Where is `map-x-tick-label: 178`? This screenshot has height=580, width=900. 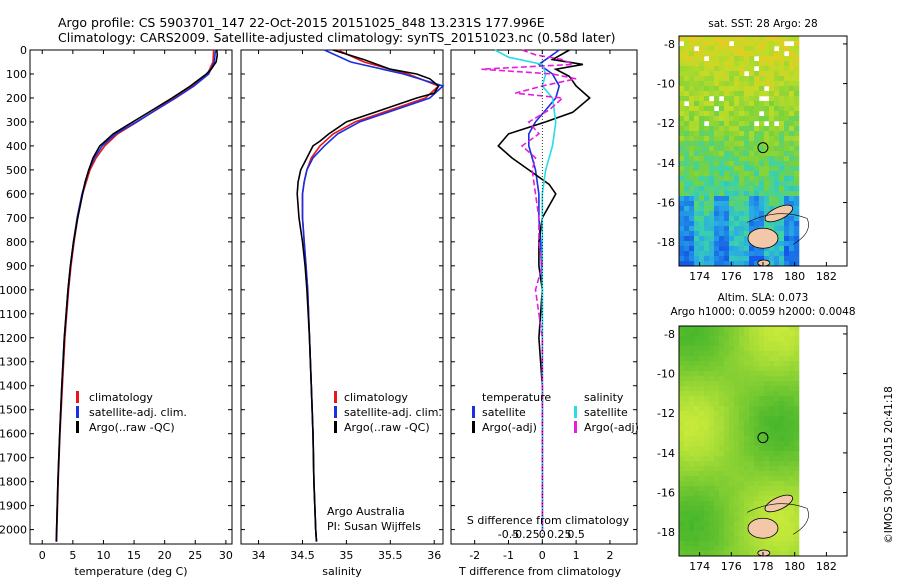 map-x-tick-label: 178 is located at coordinates (763, 276).